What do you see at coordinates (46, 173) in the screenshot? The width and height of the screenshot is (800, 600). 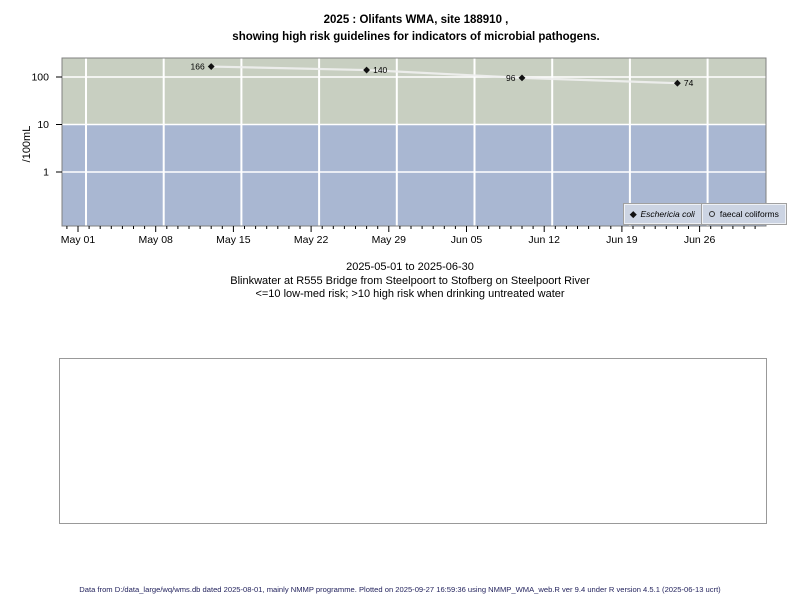 I see `y-axis-tick-label: 1` at bounding box center [46, 173].